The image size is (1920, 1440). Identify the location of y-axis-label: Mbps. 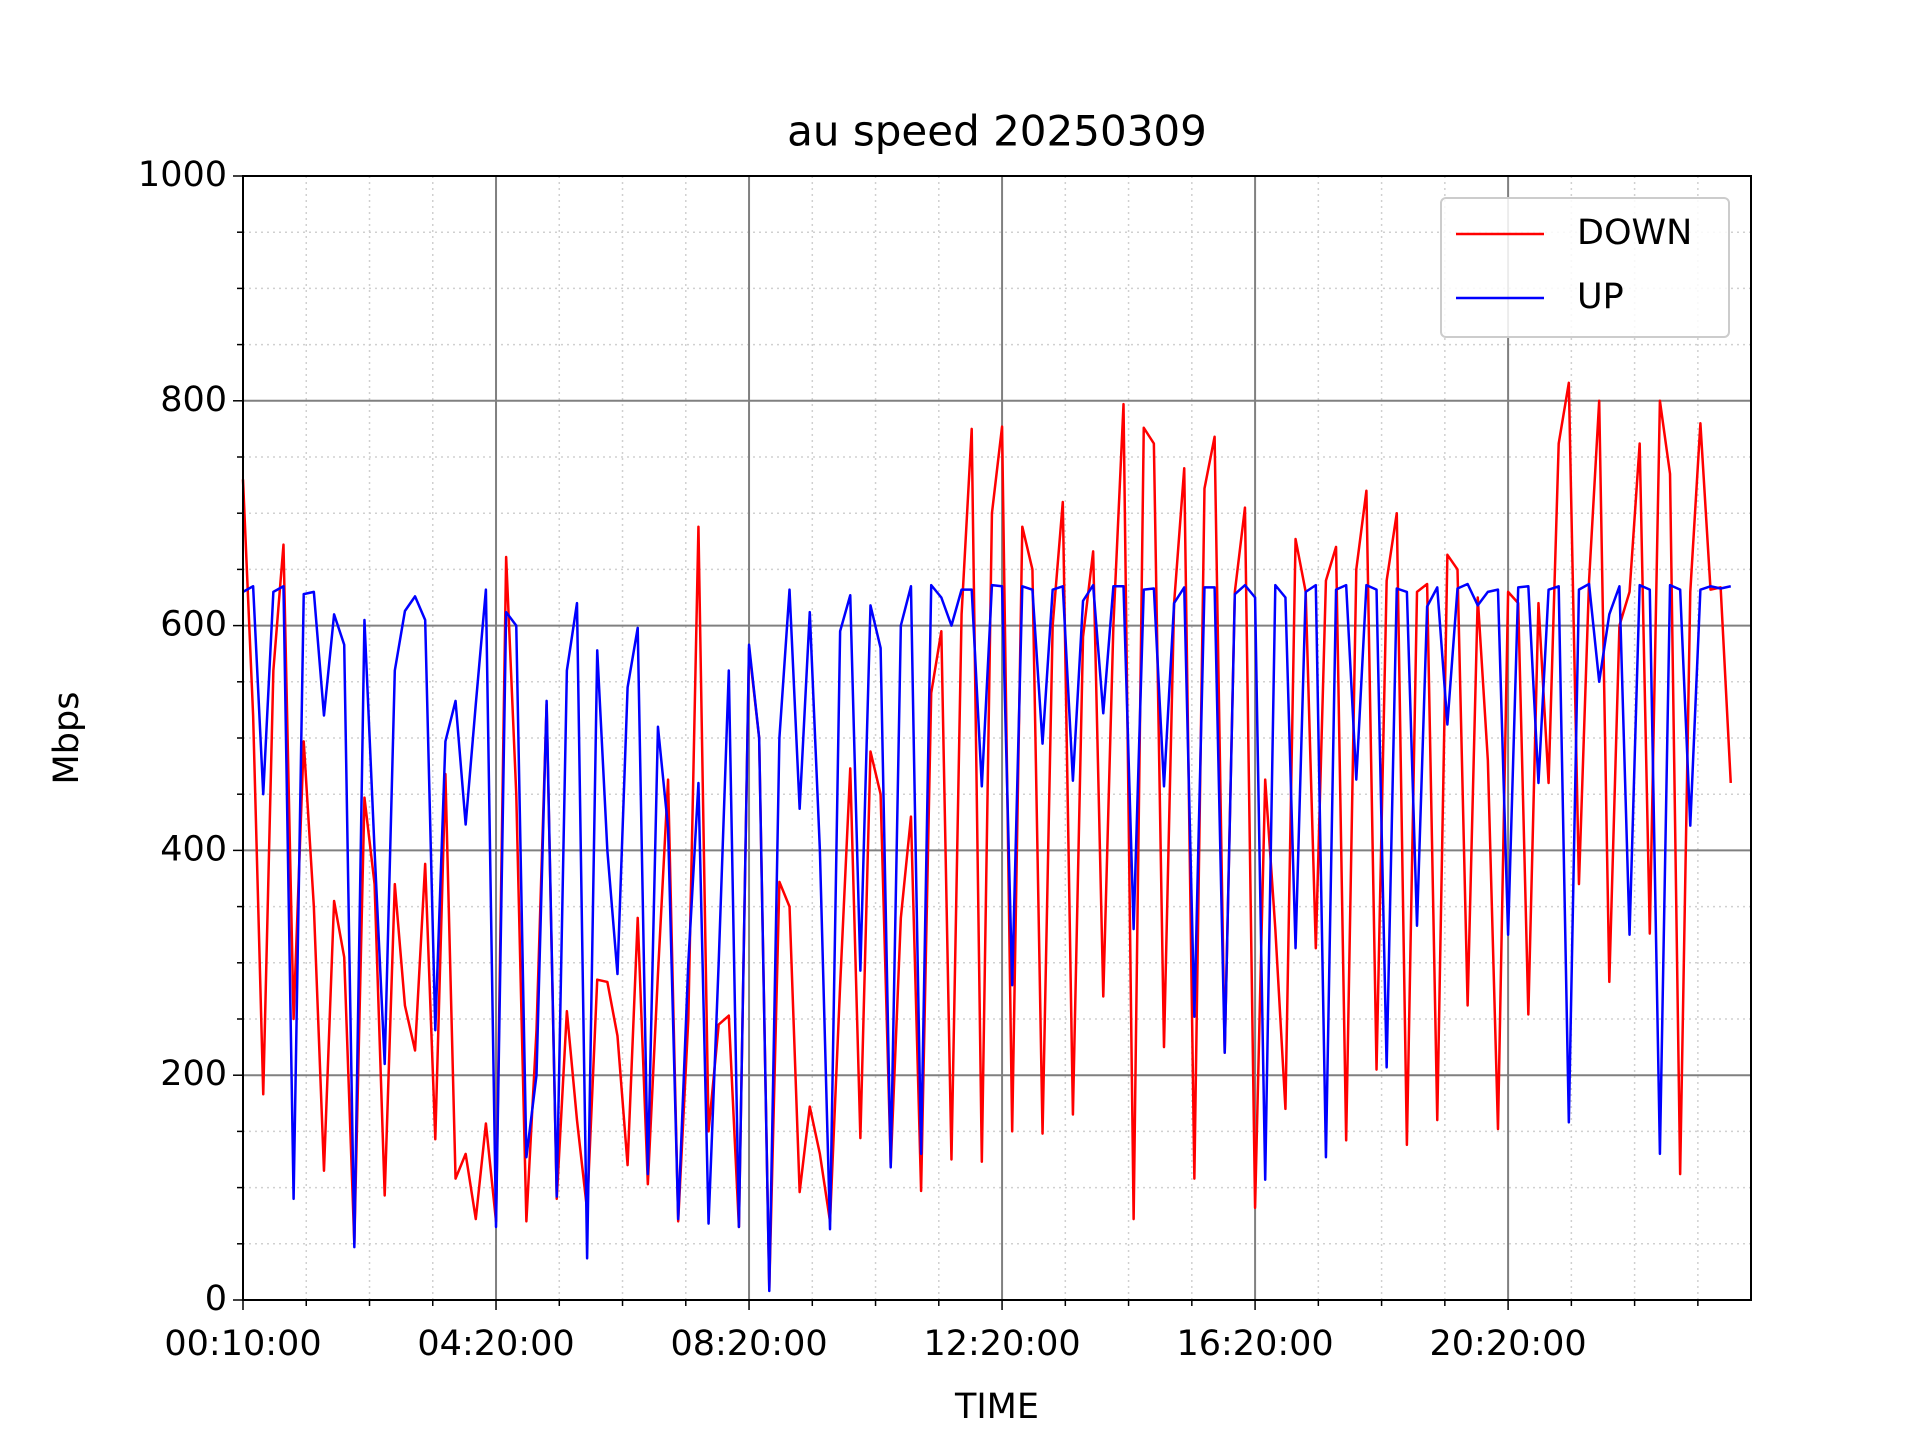
(67, 738).